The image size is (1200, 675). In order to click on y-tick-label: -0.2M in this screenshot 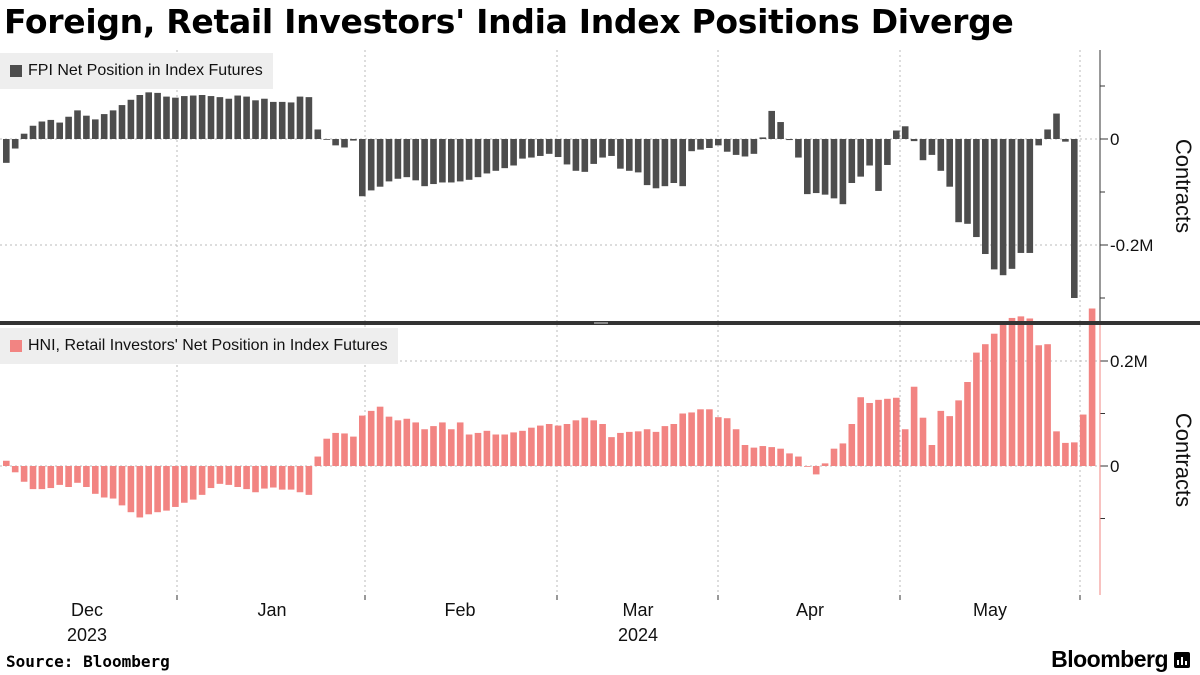, I will do `click(1131, 245)`.